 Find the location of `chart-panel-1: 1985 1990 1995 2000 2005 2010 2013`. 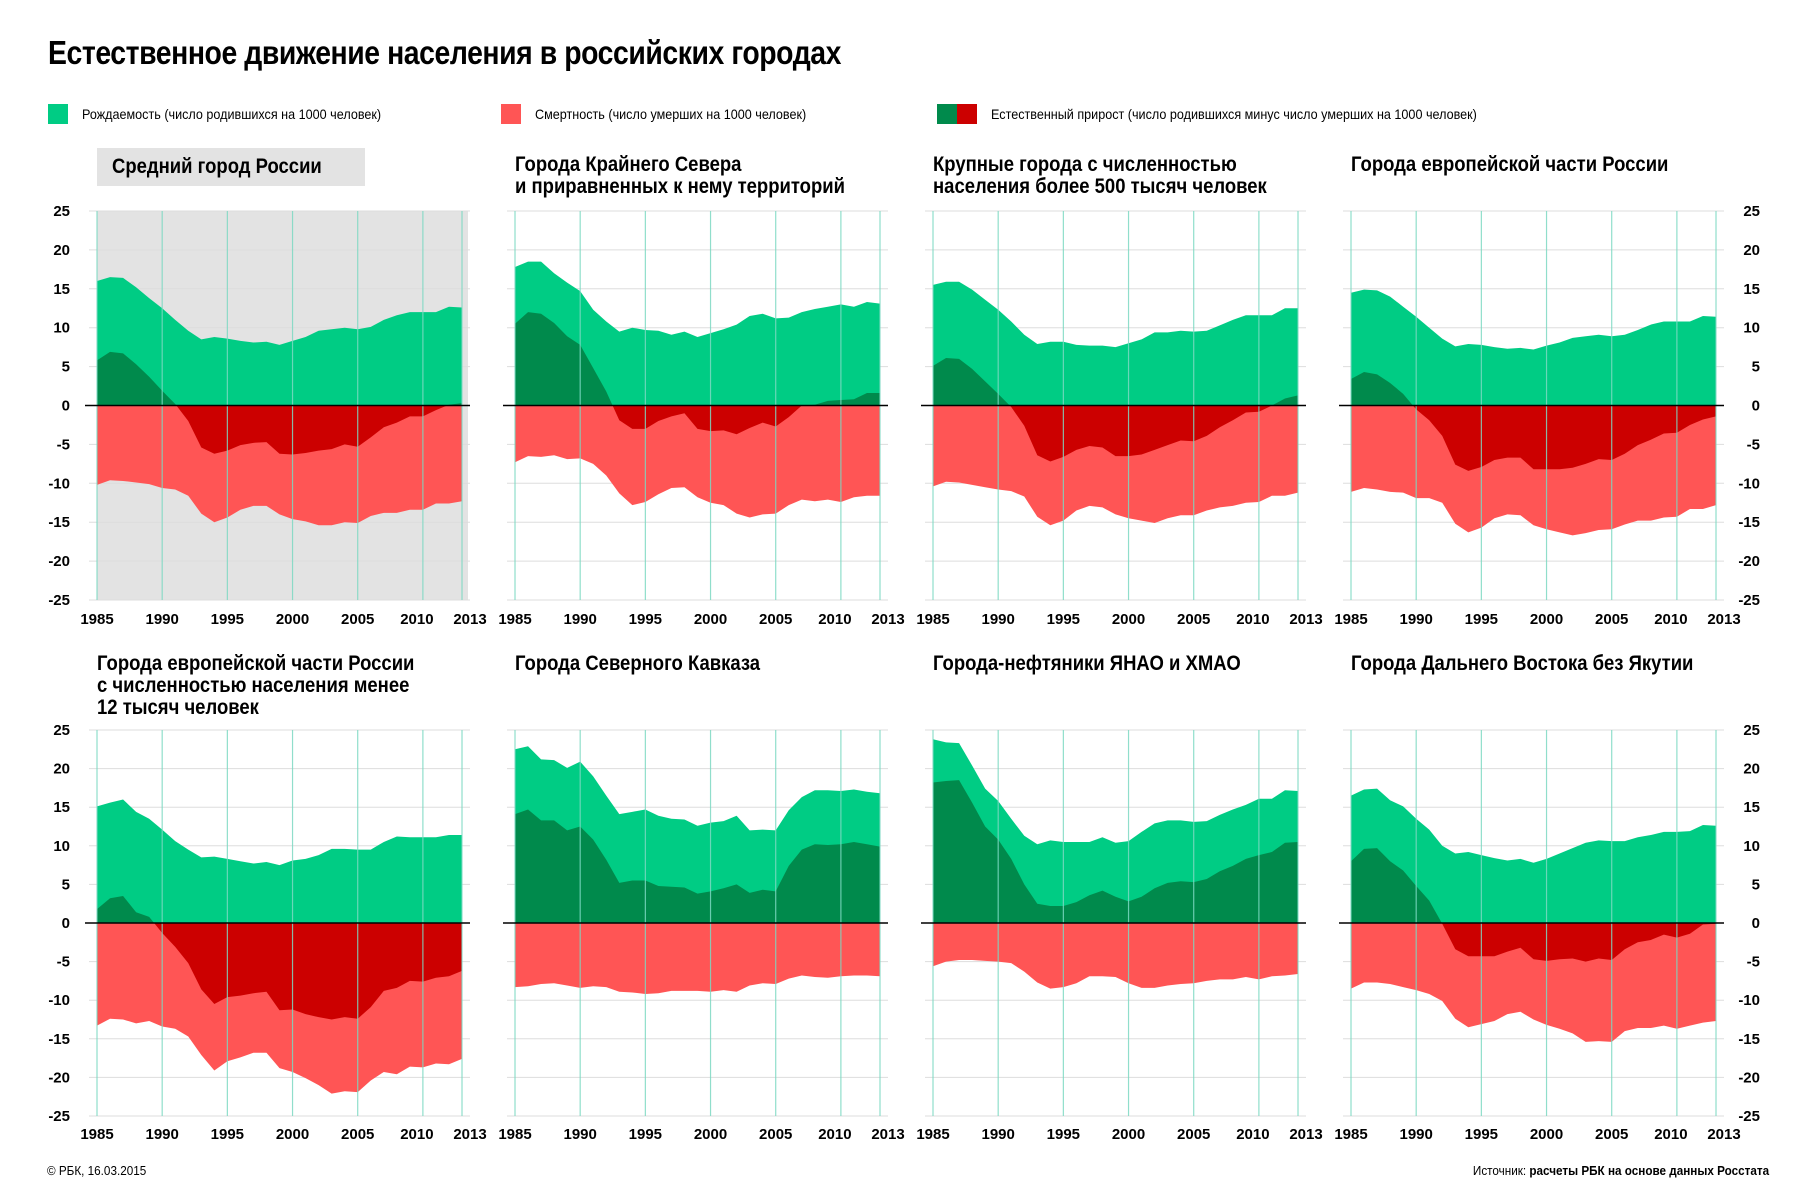

chart-panel-1: 1985 1990 1995 2000 2005 2010 2013 is located at coordinates (701, 419).